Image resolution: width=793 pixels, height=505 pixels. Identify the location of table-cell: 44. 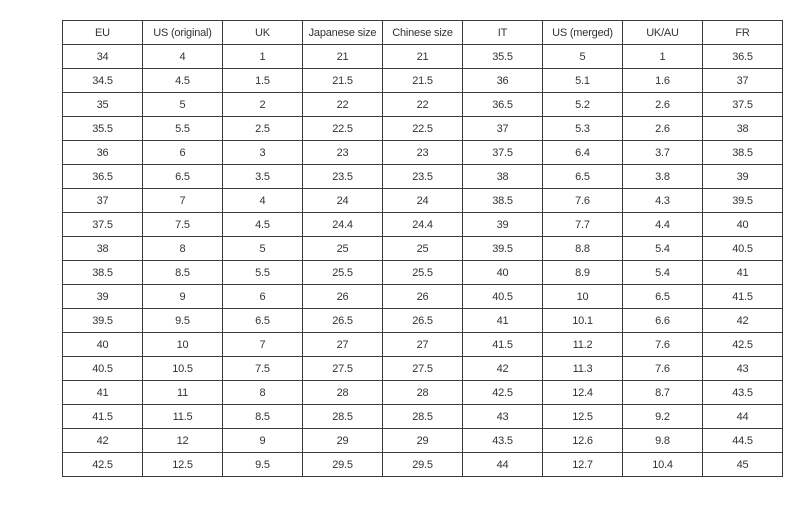
(502, 464).